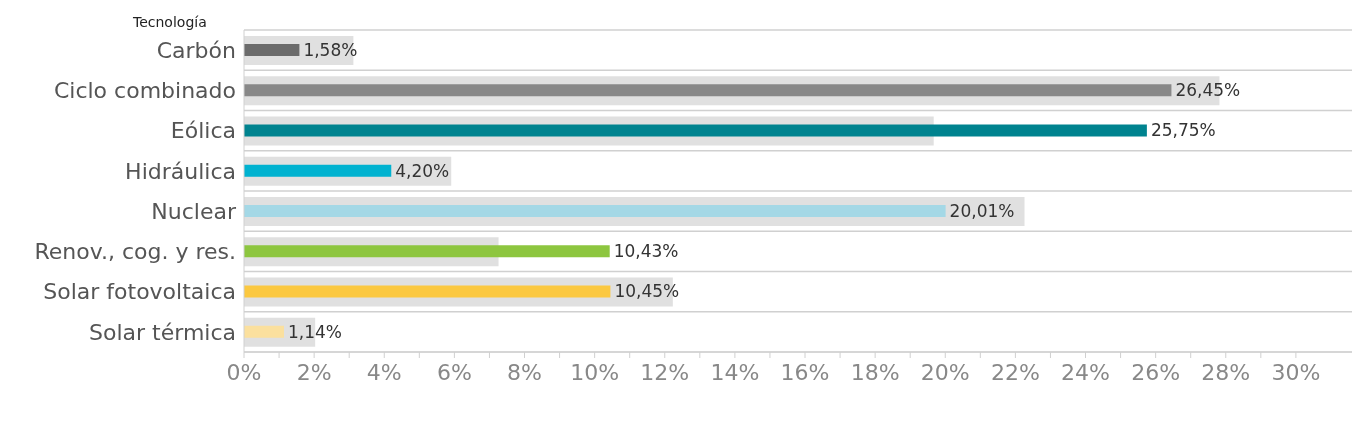 The image size is (1372, 421). Describe the element at coordinates (454, 372) in the screenshot. I see `x-tick-label: 6%` at that location.